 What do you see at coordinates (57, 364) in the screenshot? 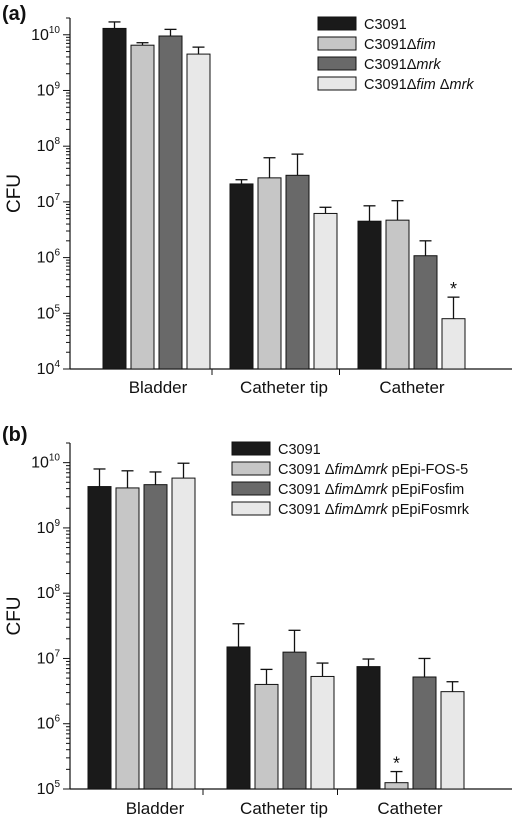
I see `y-tick-exponent: 4` at bounding box center [57, 364].